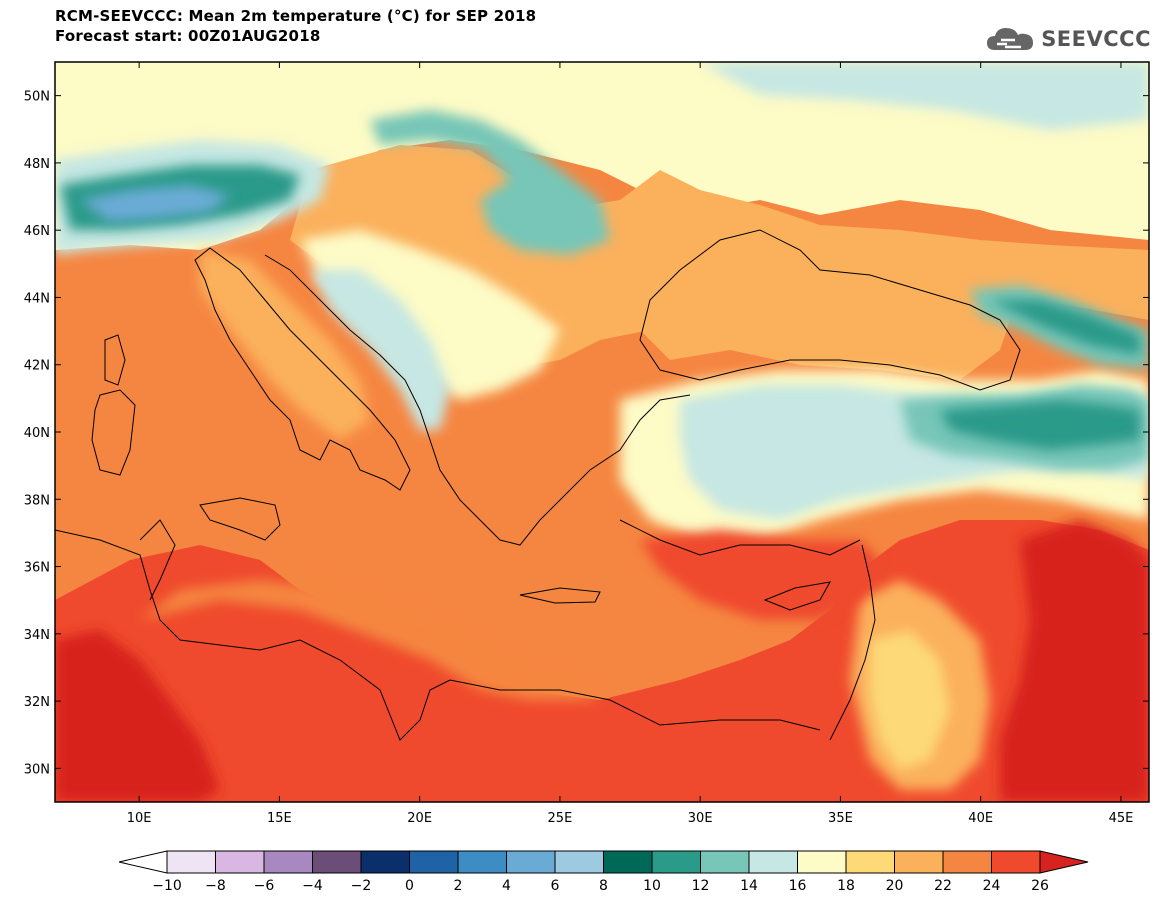  Describe the element at coordinates (37, 164) in the screenshot. I see `lat-label: 48N` at that location.